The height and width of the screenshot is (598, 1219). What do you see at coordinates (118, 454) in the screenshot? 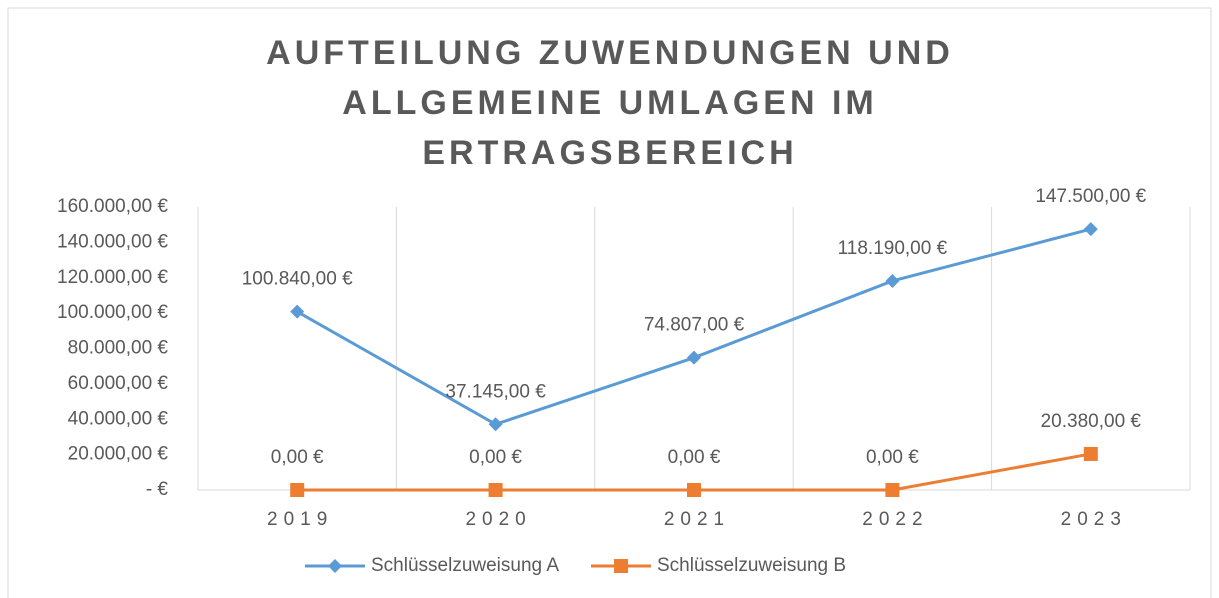
I see `y-tick-label: 20.000,00 €` at bounding box center [118, 454].